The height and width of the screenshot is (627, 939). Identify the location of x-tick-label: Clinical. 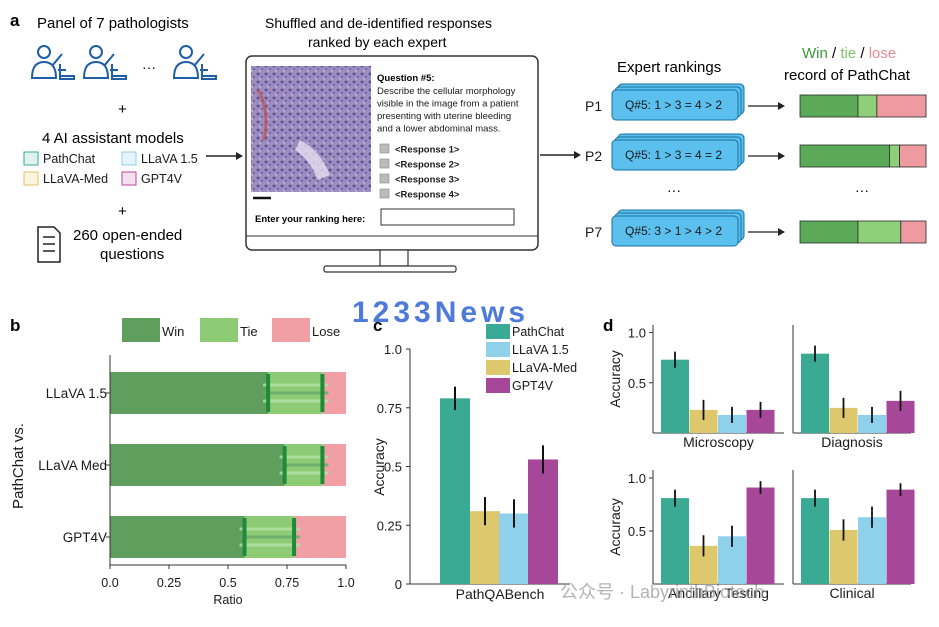
(851, 593).